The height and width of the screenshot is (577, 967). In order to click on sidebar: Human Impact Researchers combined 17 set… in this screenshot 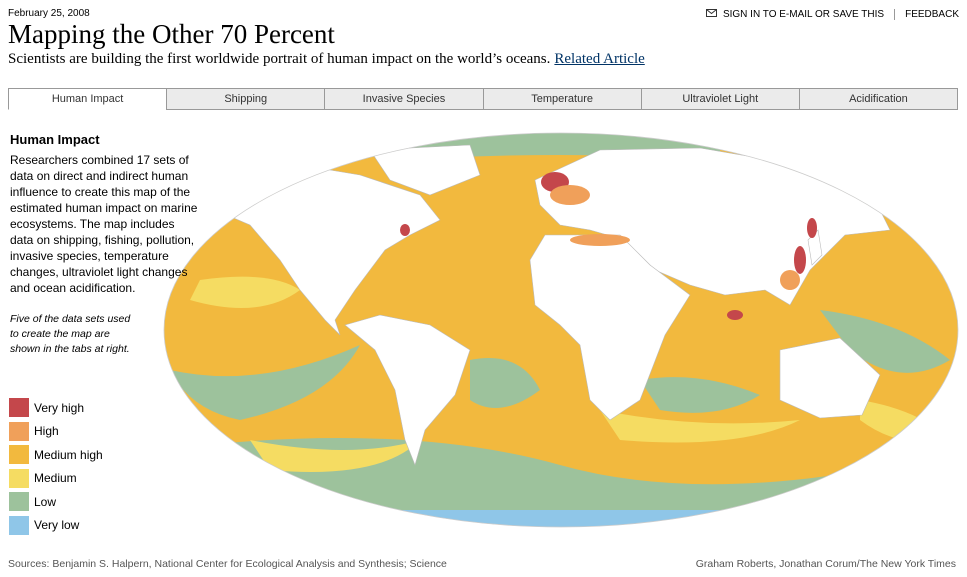, I will do `click(106, 244)`.